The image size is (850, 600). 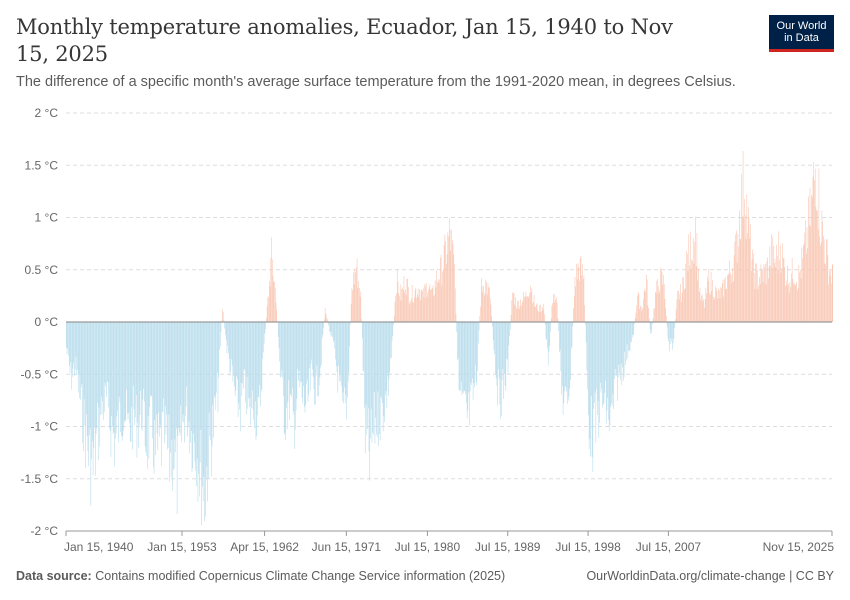 I want to click on x-tick-label: Jan 15, 1953, so click(x=182, y=547).